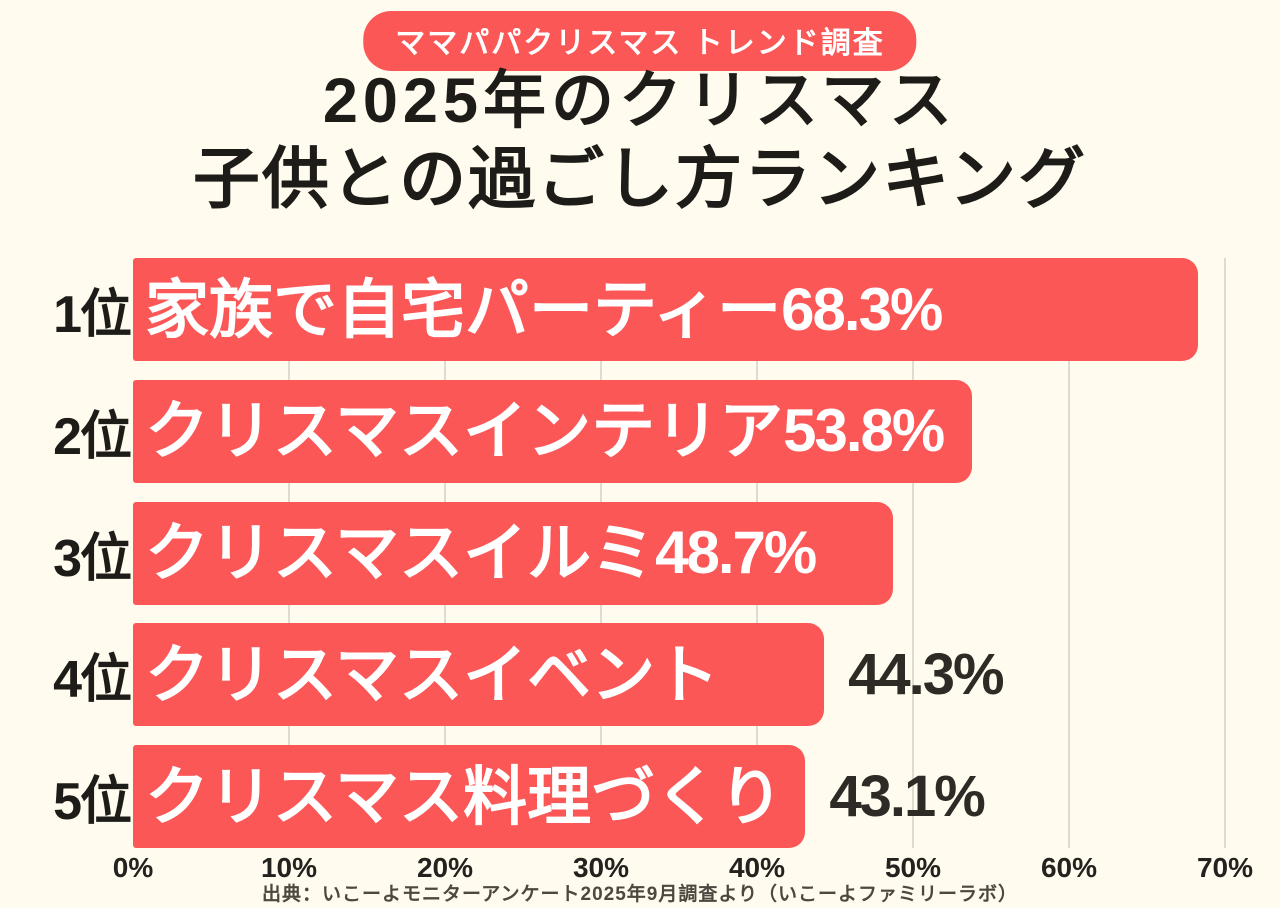  What do you see at coordinates (463, 309) in the screenshot?
I see `bar-category-label: 家族で自宅パーティー` at bounding box center [463, 309].